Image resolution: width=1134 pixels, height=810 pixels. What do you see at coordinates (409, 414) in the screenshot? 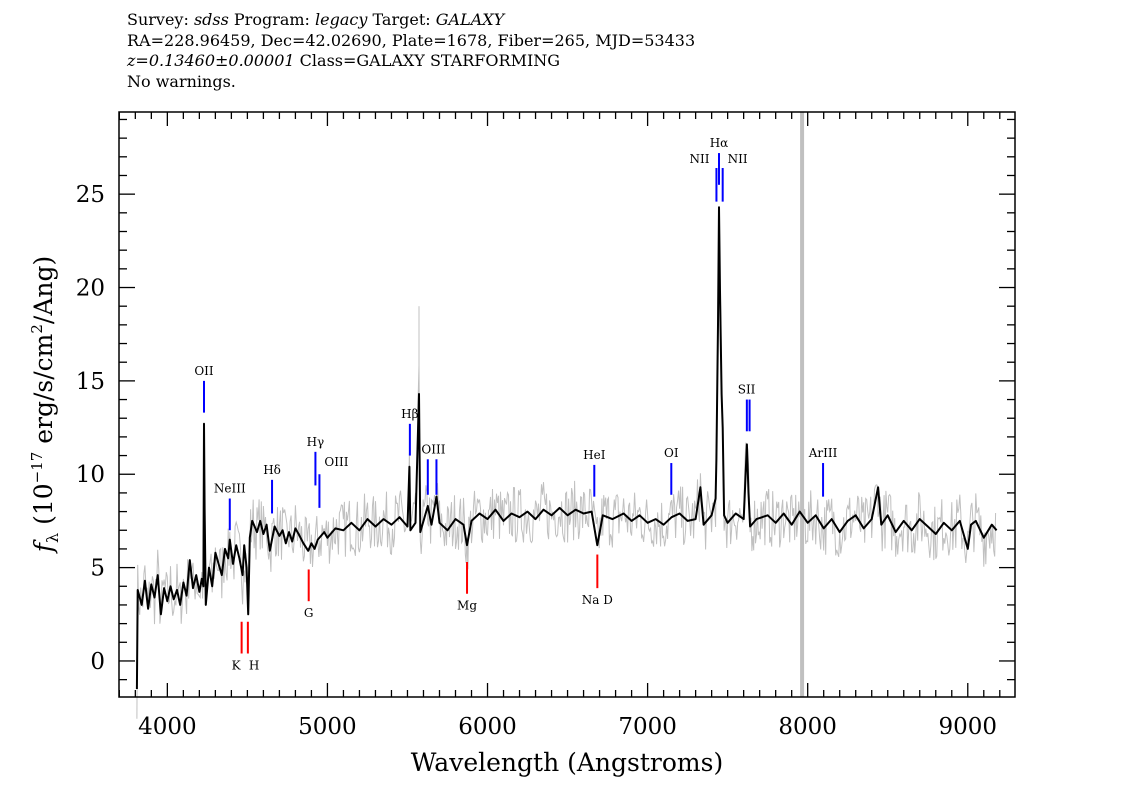
I see `line-marker-label: Hβ` at bounding box center [409, 414].